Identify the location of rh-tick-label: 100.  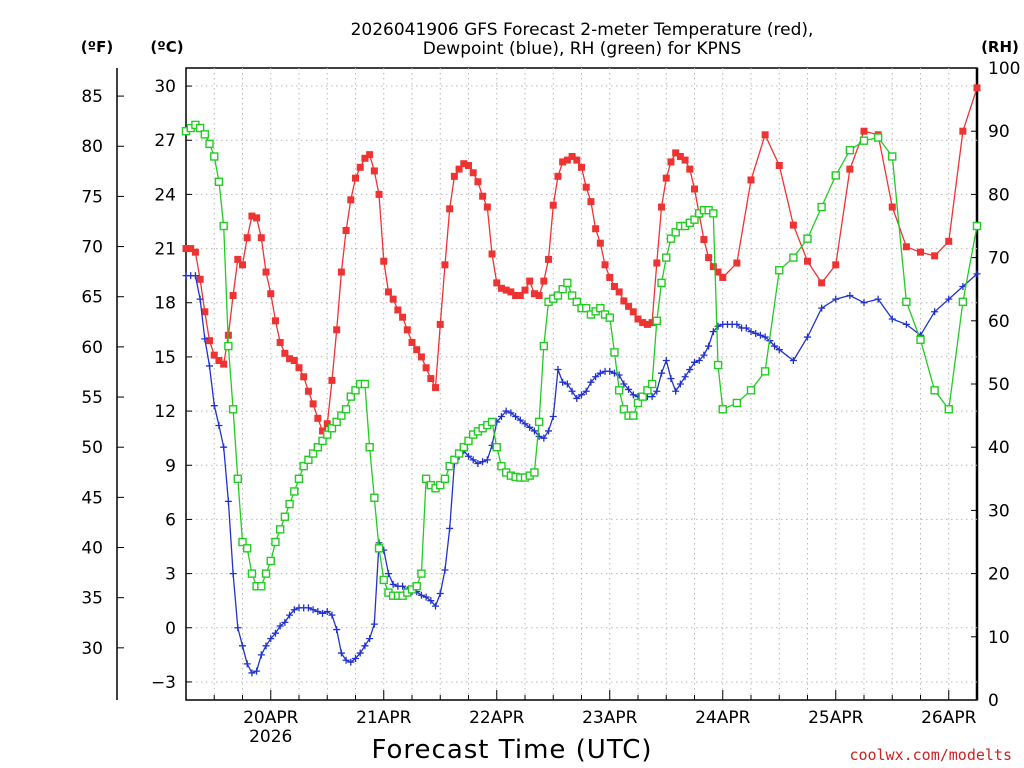
(1004, 69).